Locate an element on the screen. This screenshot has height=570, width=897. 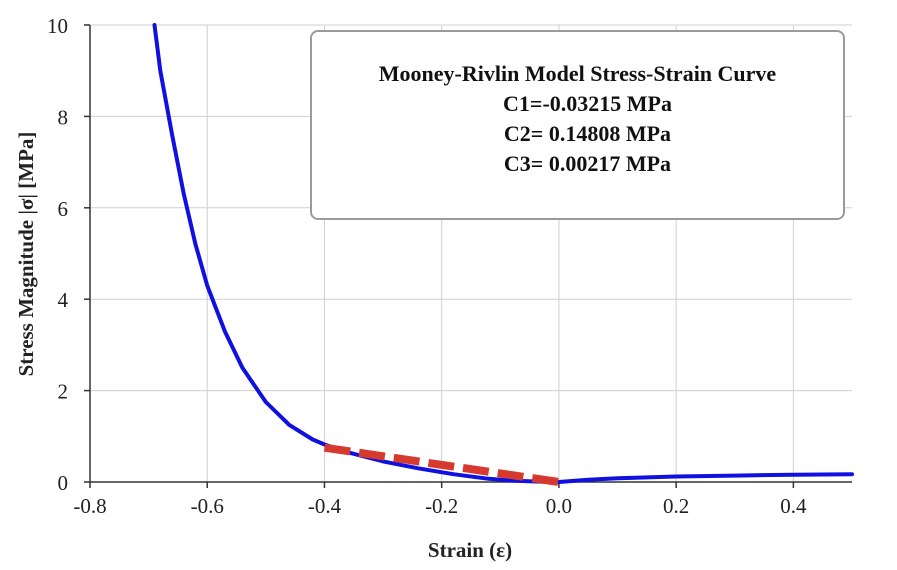
chart-title: Mooney-Rivlin Model Stress-Strain Curve is located at coordinates (577, 73).